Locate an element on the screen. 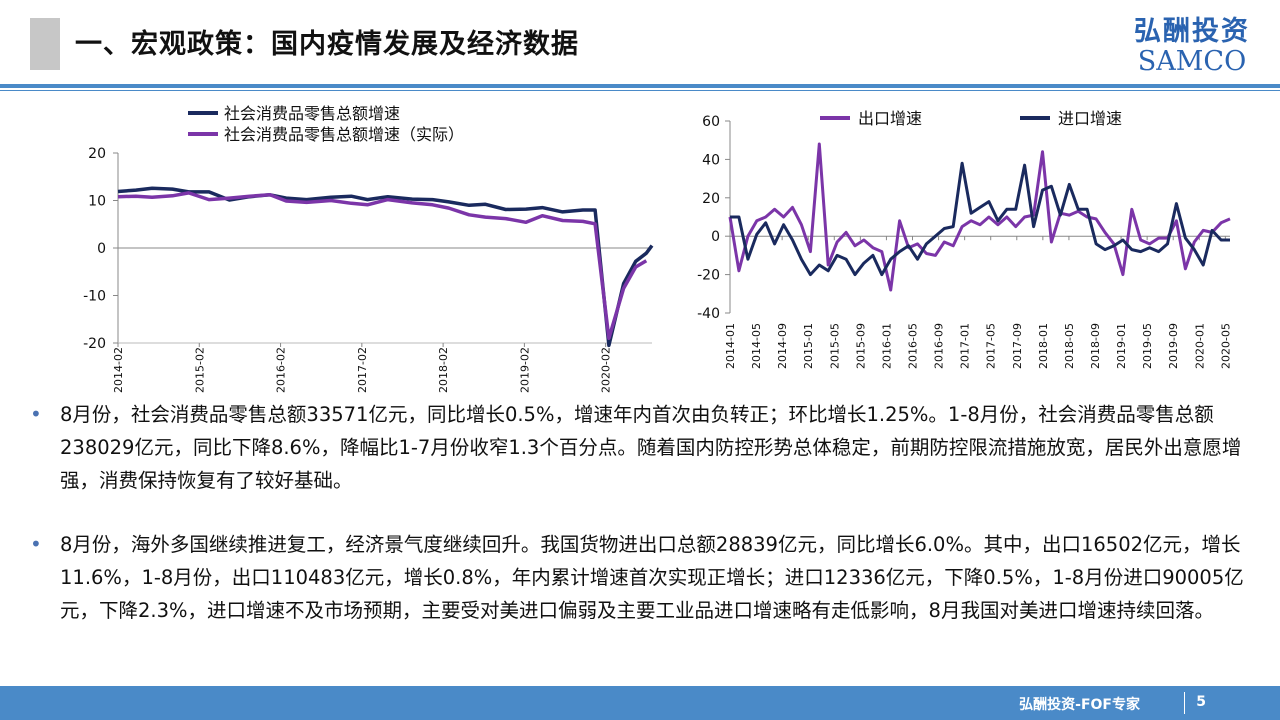 The width and height of the screenshot is (1280, 720). x-tick-label: 2019-05 is located at coordinates (1147, 346).